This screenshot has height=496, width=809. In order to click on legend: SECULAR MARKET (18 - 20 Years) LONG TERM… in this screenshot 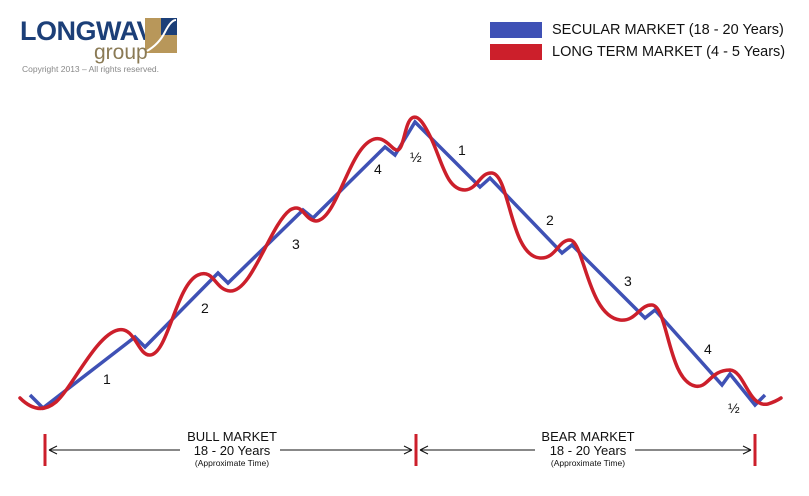, I will do `click(637, 41)`.